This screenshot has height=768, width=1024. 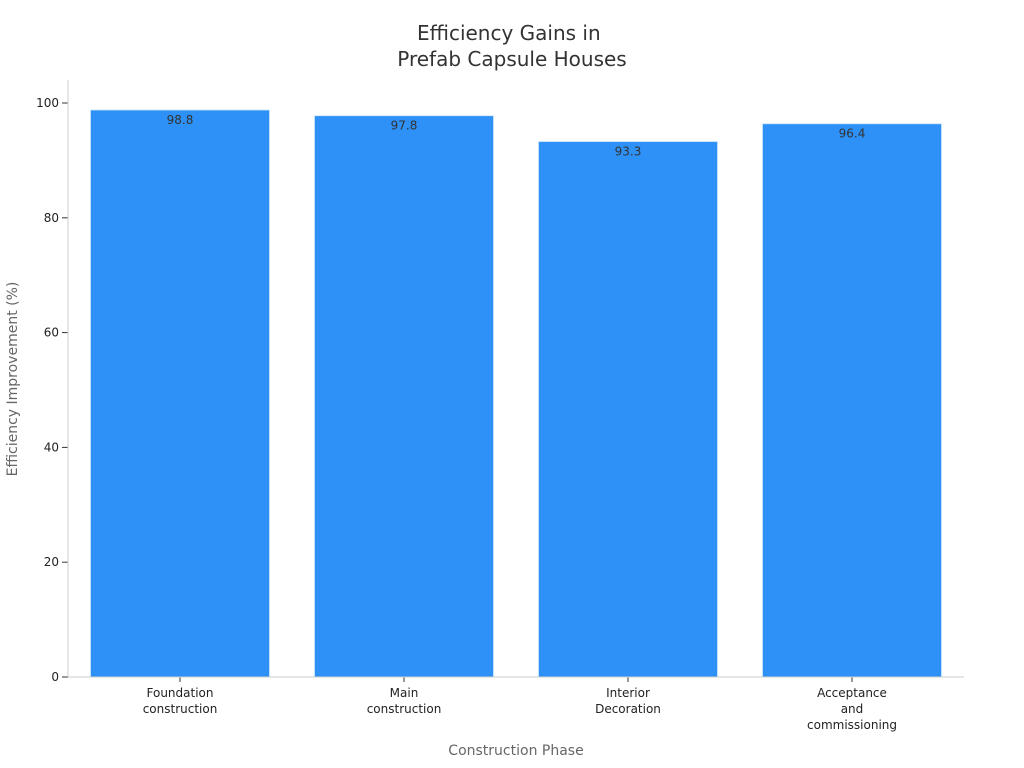 I want to click on x-tick-label-line: Foundation, so click(x=180, y=693).